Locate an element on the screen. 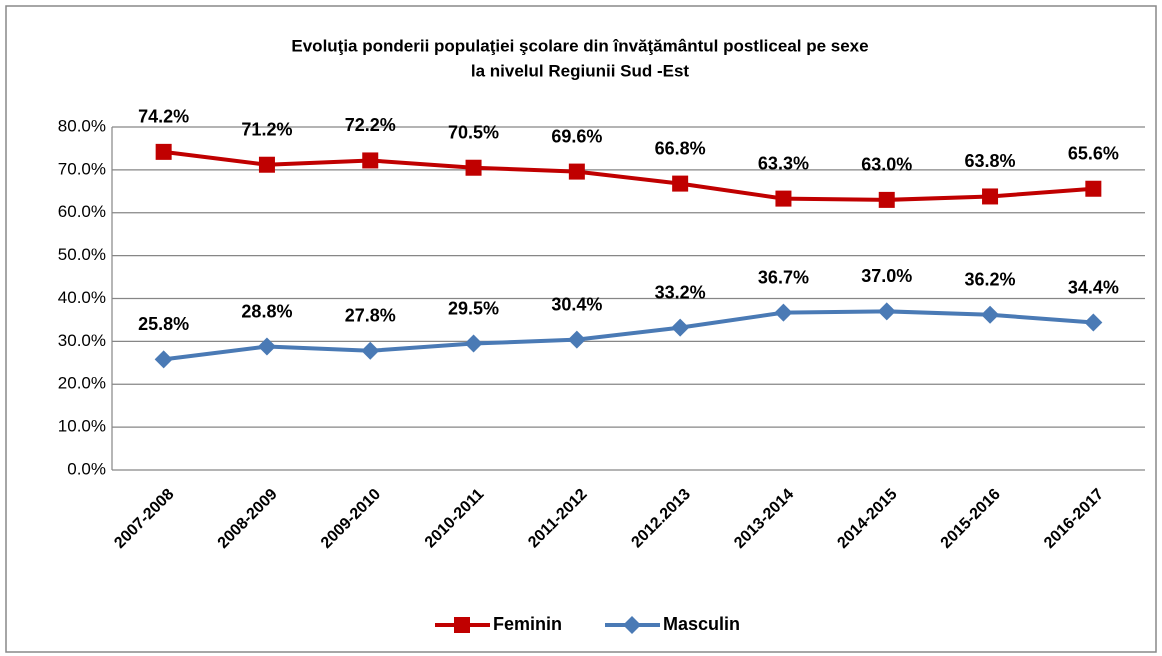  data-label: 36.2% is located at coordinates (990, 280).